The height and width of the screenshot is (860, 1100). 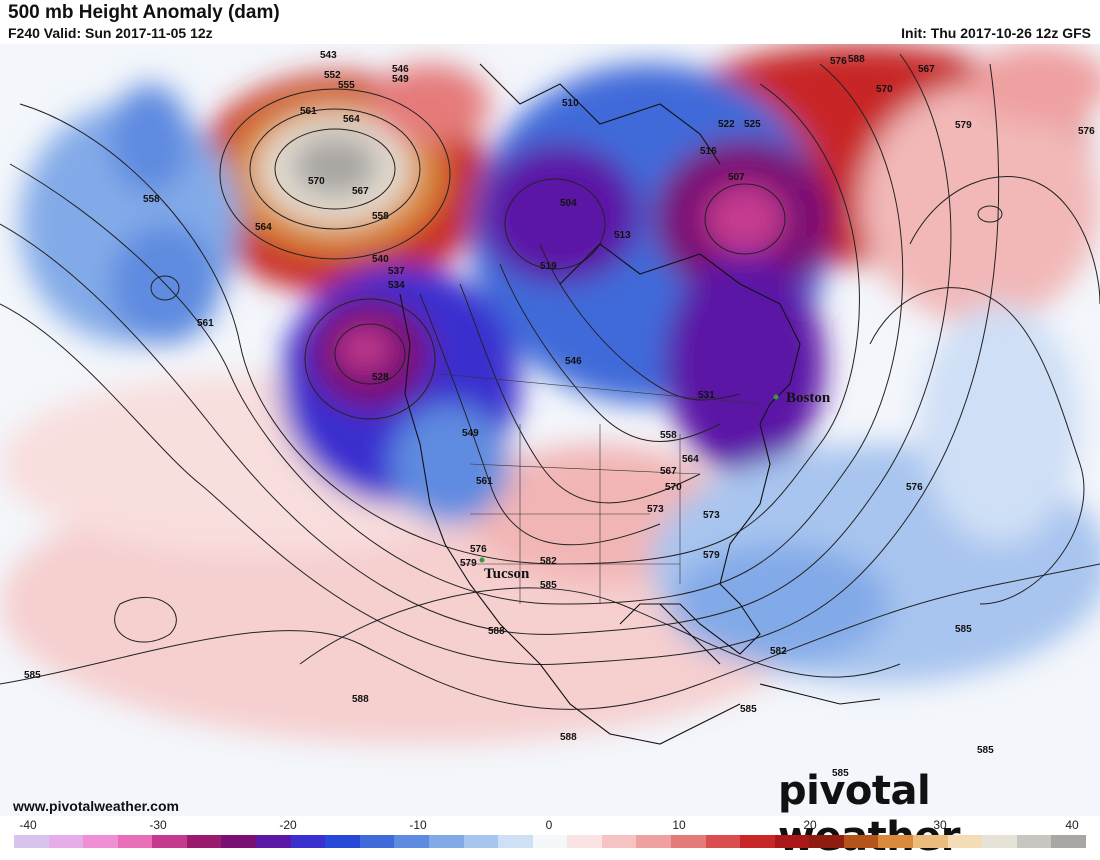 What do you see at coordinates (396, 285) in the screenshot?
I see `contour-label: 534` at bounding box center [396, 285].